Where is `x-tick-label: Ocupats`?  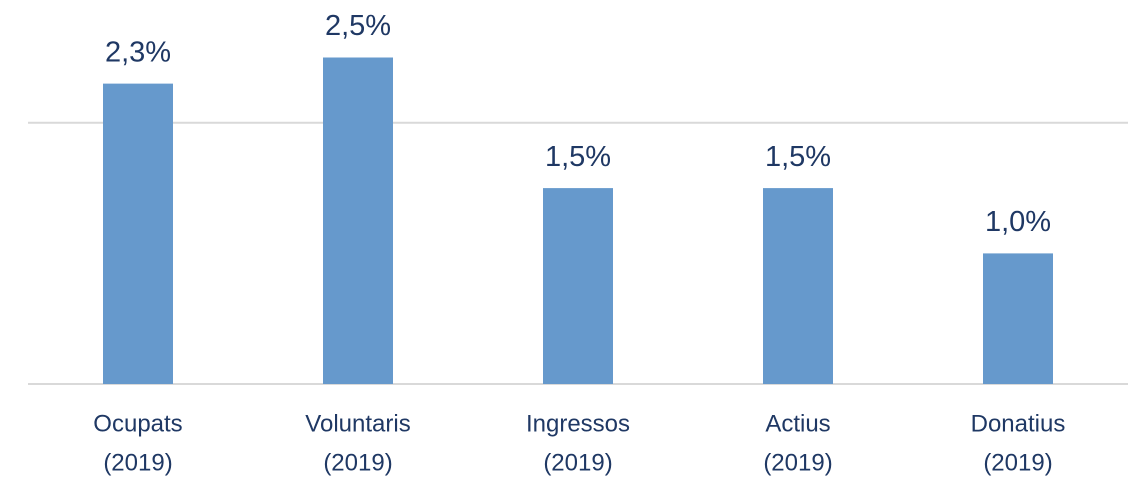
x-tick-label: Ocupats is located at coordinates (137, 423).